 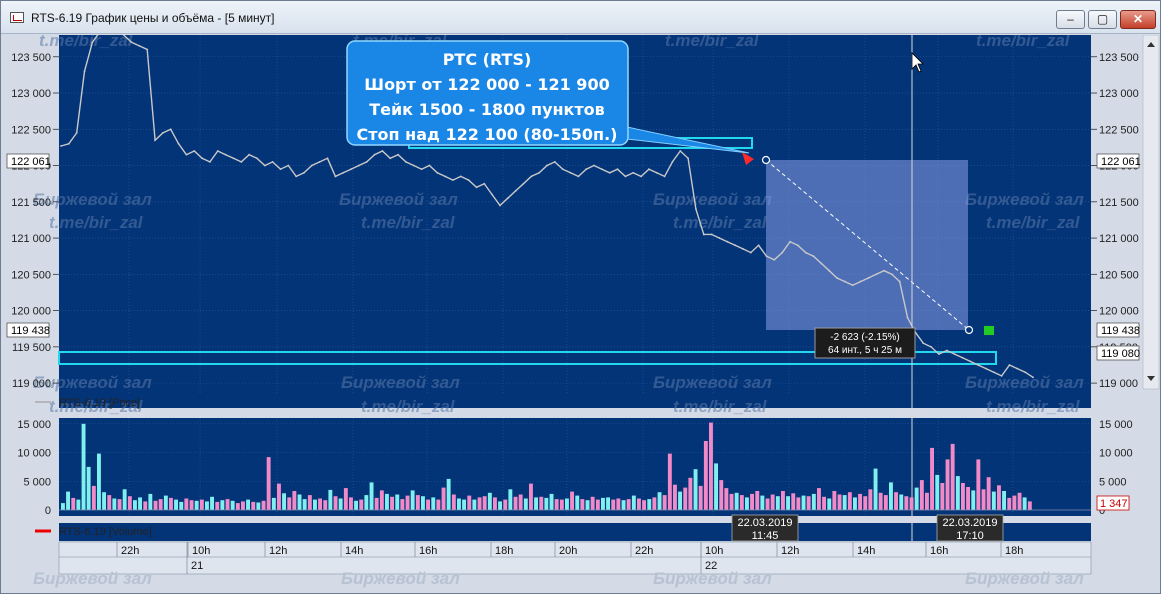 I want to click on volume-y-axis-left: 0 5 000 10 000 15 000, so click(x=34, y=468).